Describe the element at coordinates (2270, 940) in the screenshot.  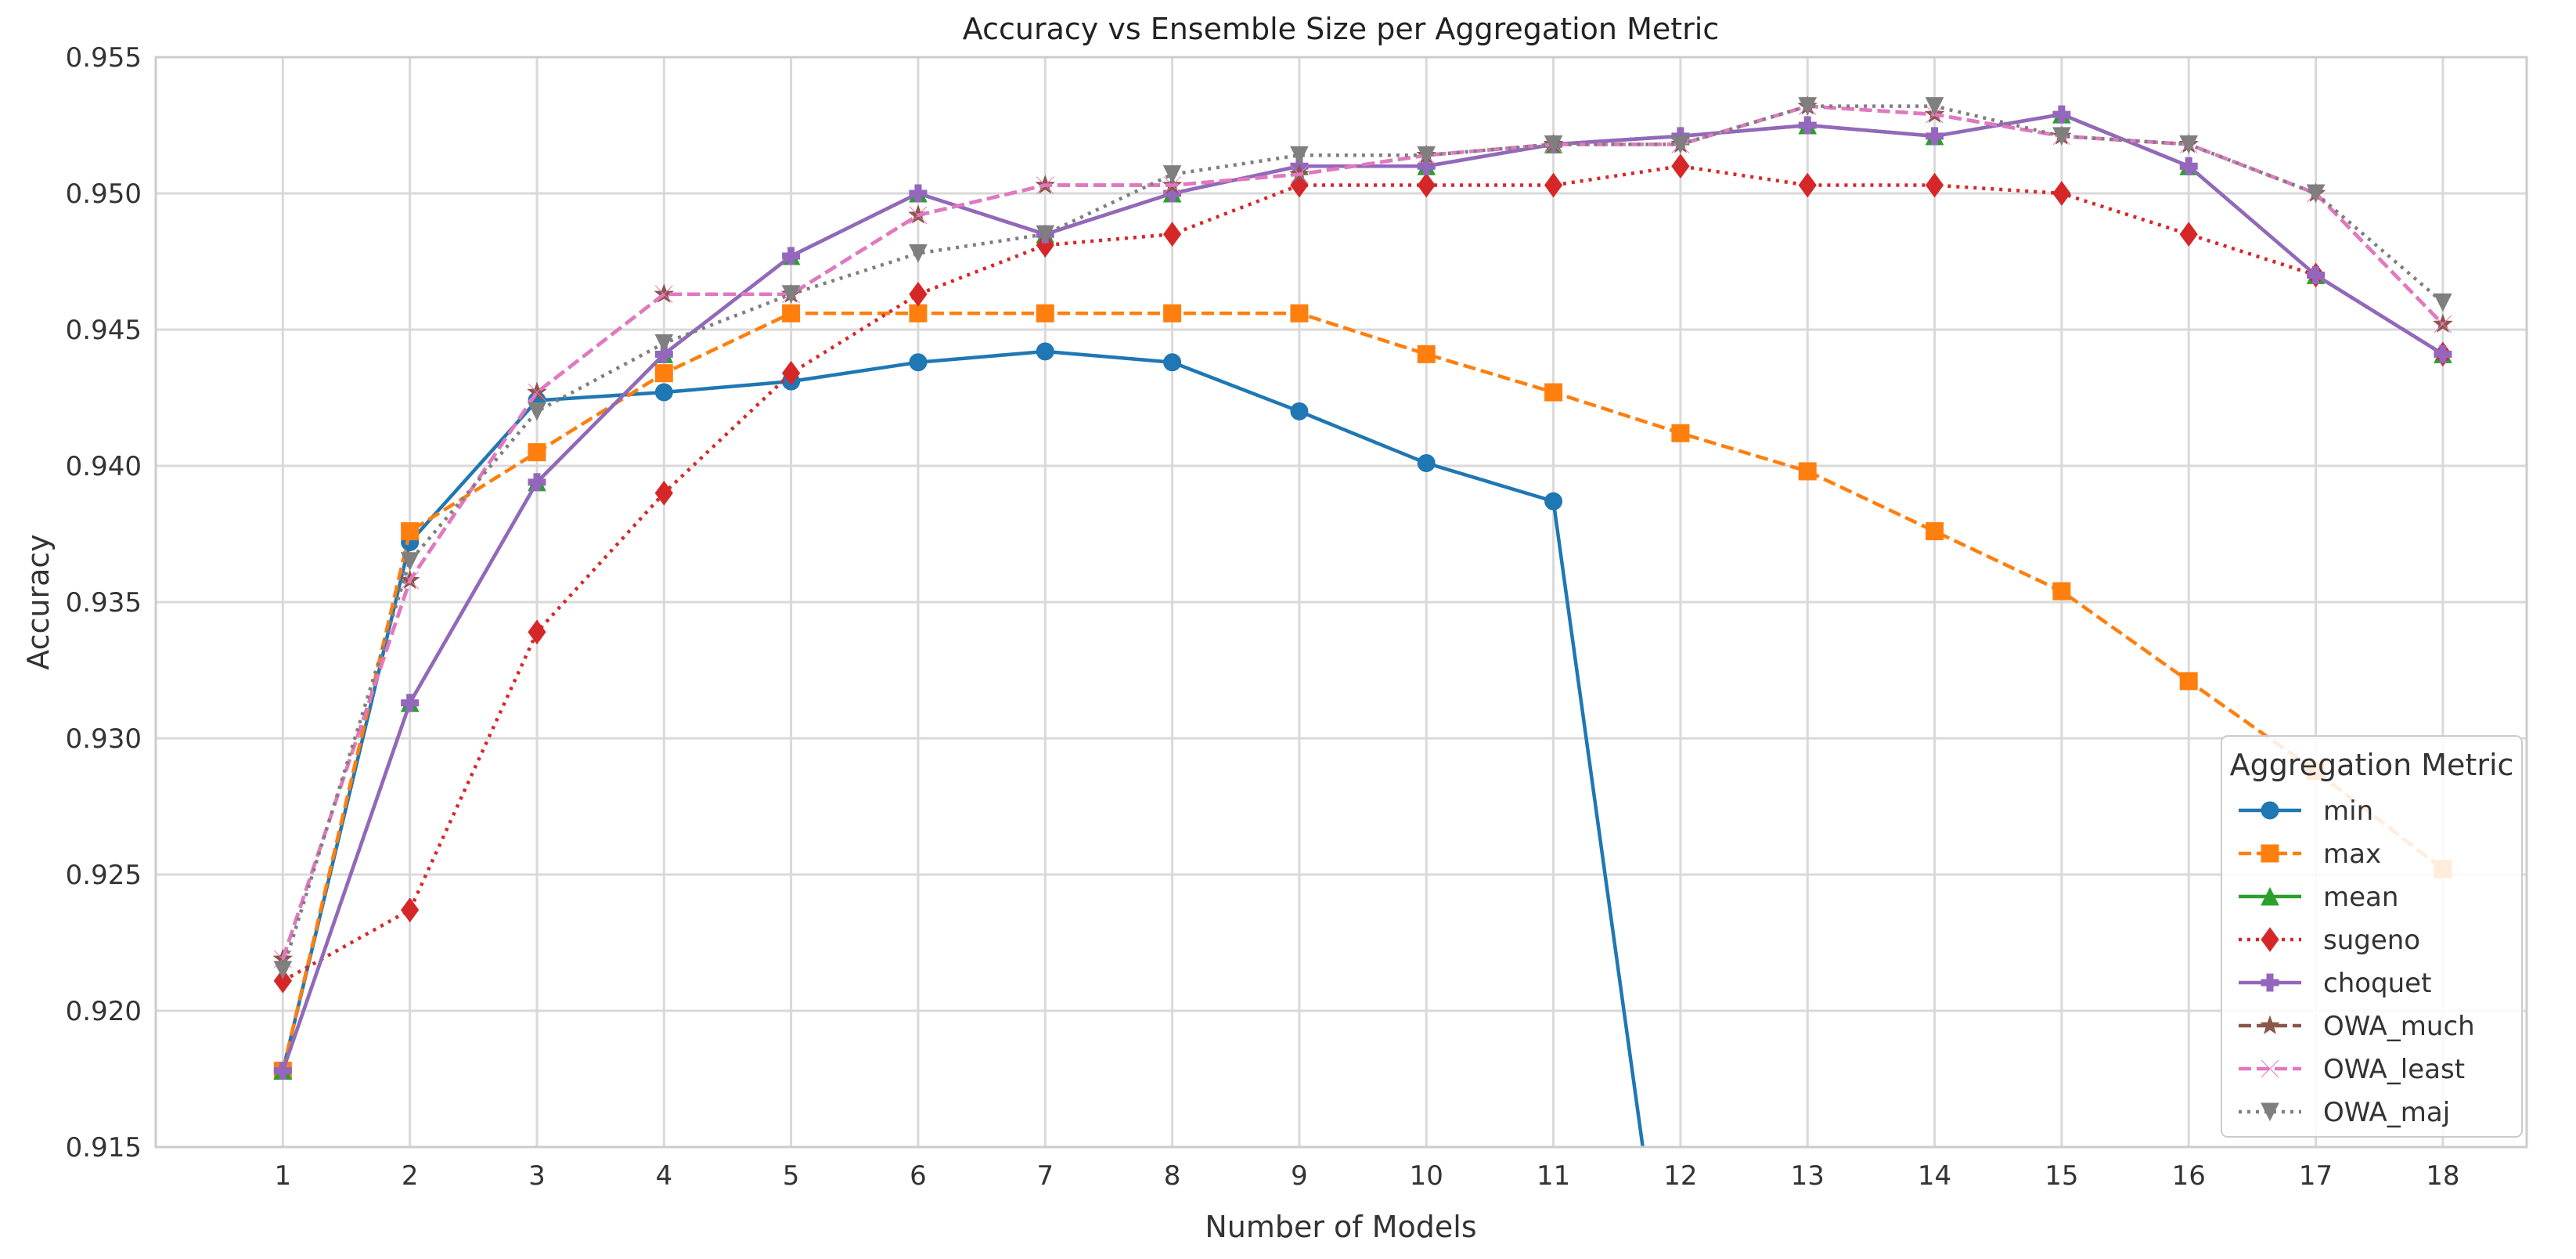
I see `legend-marker-sugeno` at that location.